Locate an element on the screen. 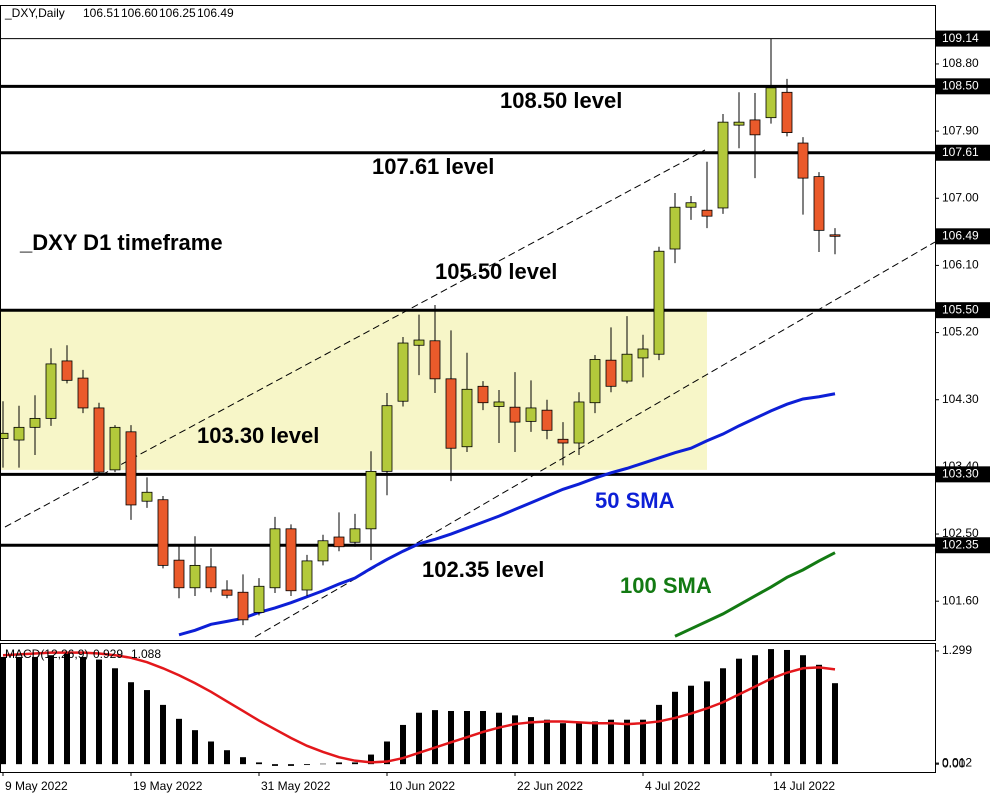 This screenshot has width=1000, height=800. y-tick-label: 105.20 is located at coordinates (960, 332).